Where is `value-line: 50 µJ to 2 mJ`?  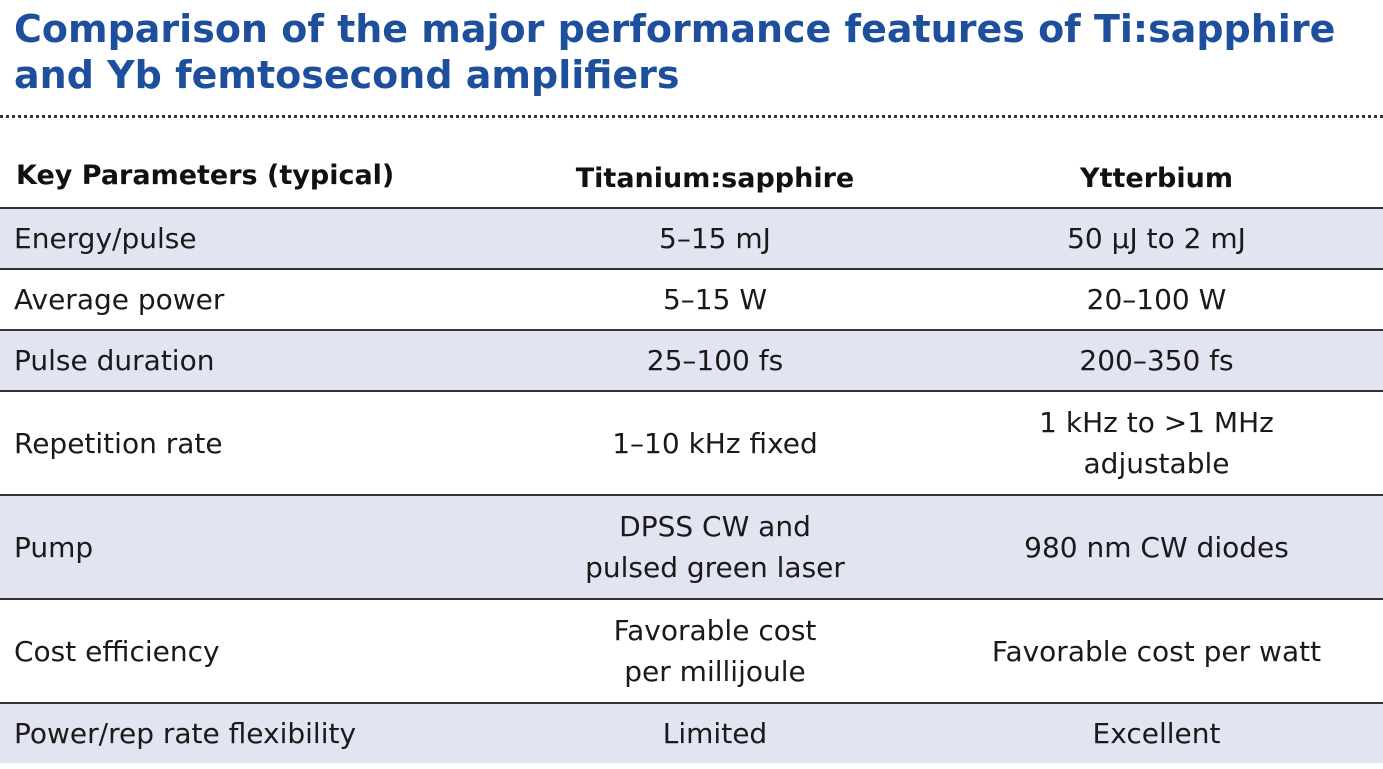
value-line: 50 µJ to 2 mJ is located at coordinates (1156, 238).